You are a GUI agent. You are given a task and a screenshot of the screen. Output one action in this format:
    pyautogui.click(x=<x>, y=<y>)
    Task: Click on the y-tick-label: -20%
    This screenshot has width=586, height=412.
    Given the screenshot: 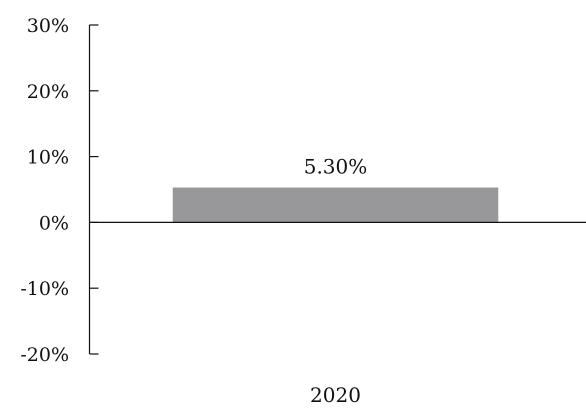 What is the action you would take?
    pyautogui.click(x=44, y=355)
    